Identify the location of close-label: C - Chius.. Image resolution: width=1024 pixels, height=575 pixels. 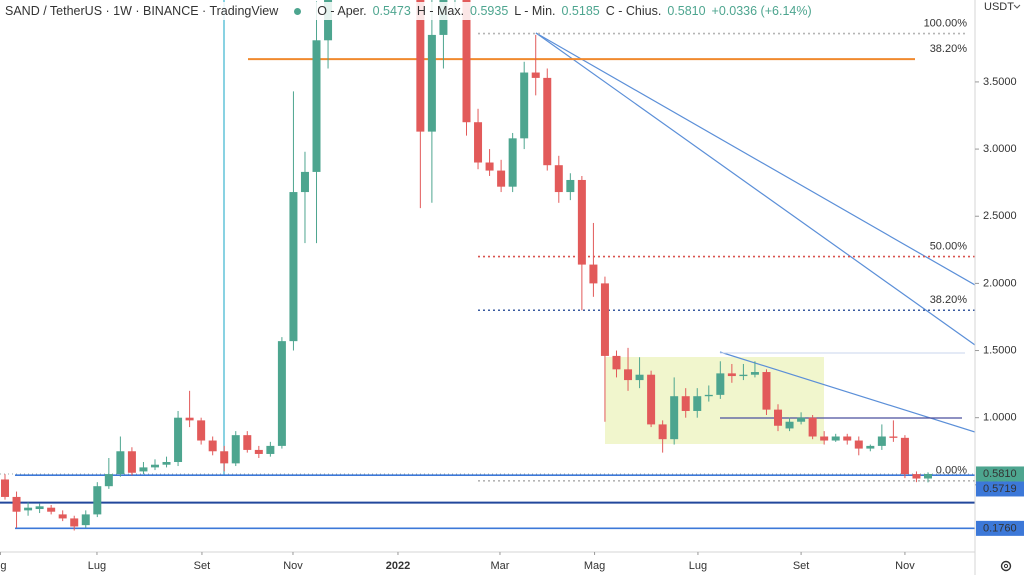
(633, 11).